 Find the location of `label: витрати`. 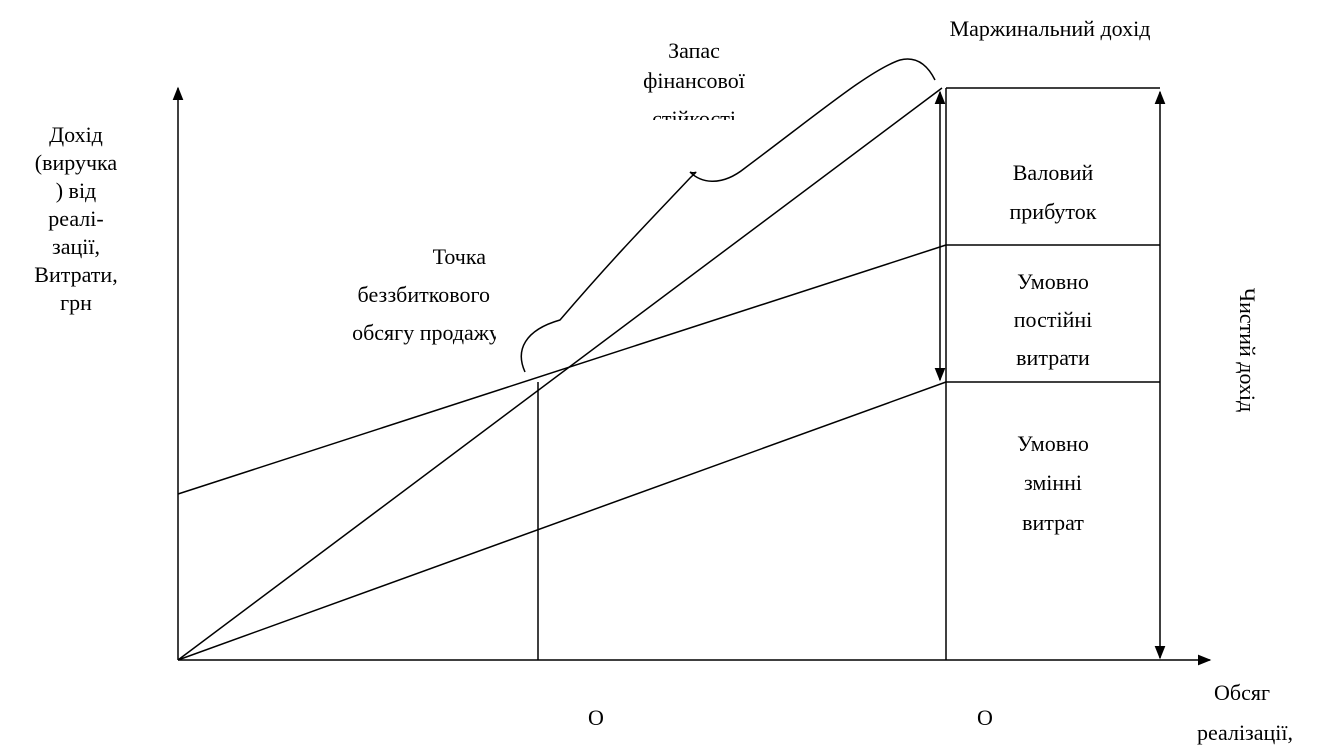

label: витрати is located at coordinates (1053, 357).